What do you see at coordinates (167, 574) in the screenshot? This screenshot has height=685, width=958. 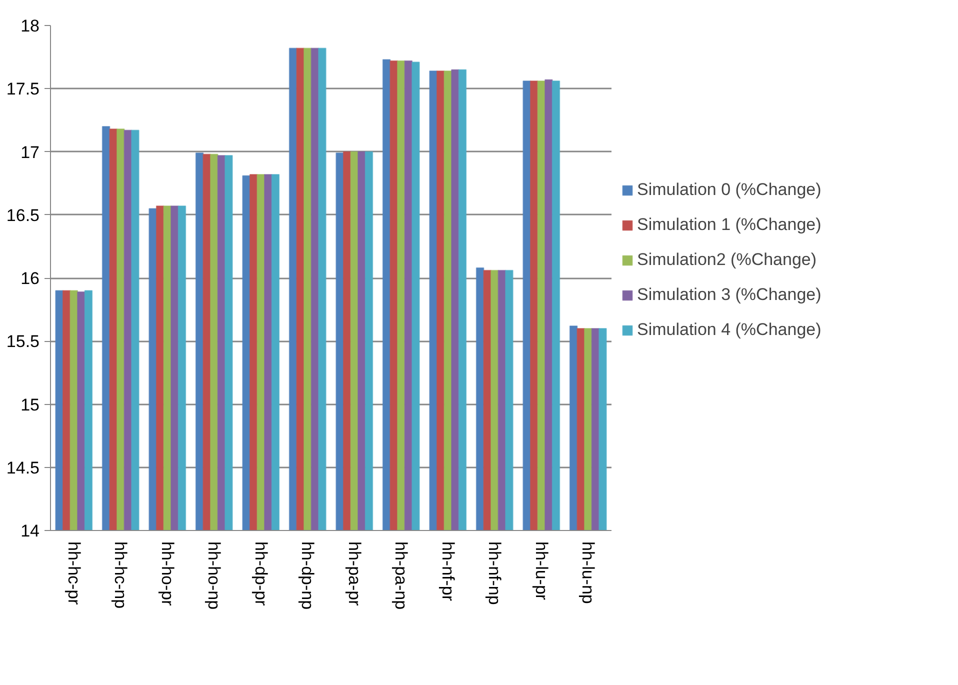 I see `x-tick-label: hh-ho-pr` at bounding box center [167, 574].